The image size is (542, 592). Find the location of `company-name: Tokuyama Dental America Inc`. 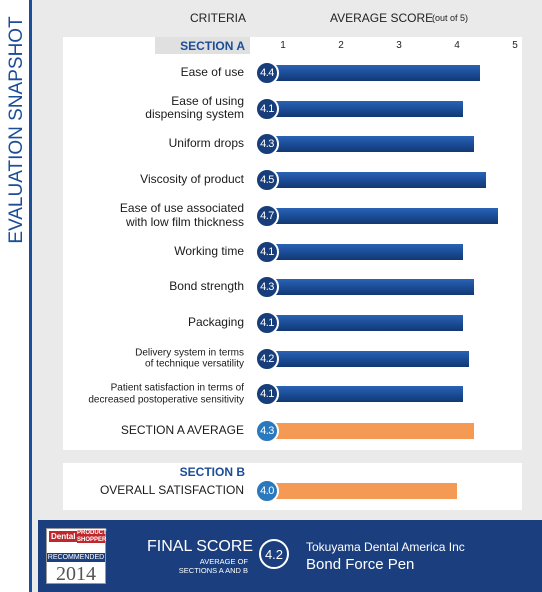

company-name: Tokuyama Dental America Inc is located at coordinates (385, 547).